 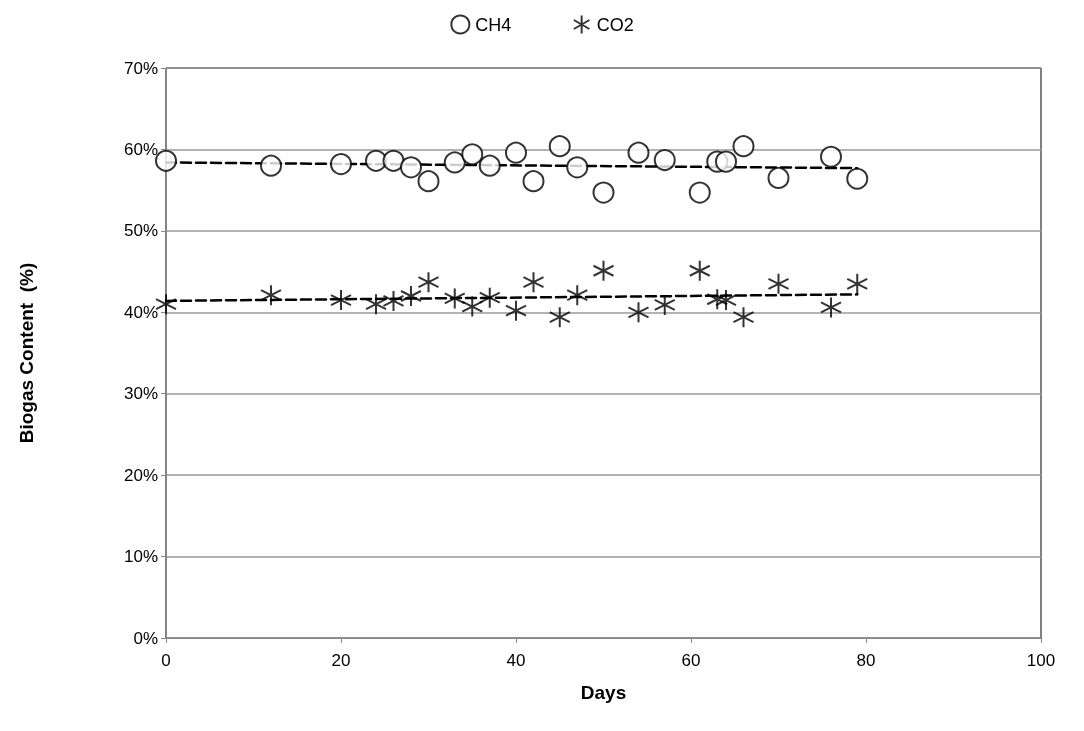 What do you see at coordinates (145, 638) in the screenshot?
I see `y-tick-label: 0%` at bounding box center [145, 638].